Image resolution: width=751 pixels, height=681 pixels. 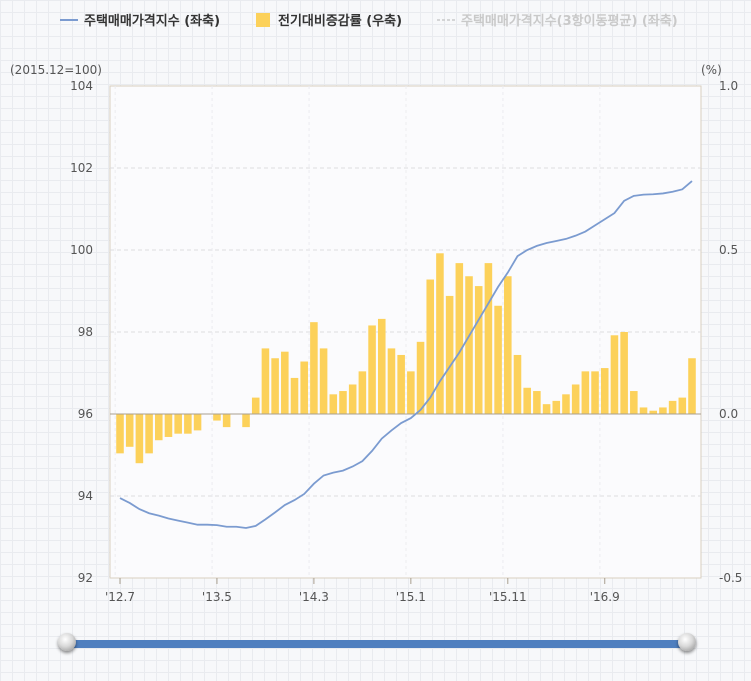 I want to click on left-tick-label: 100, so click(x=81, y=250).